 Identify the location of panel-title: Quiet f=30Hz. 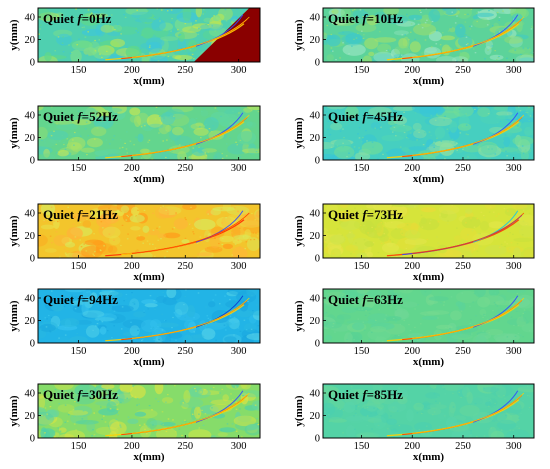
(80, 394).